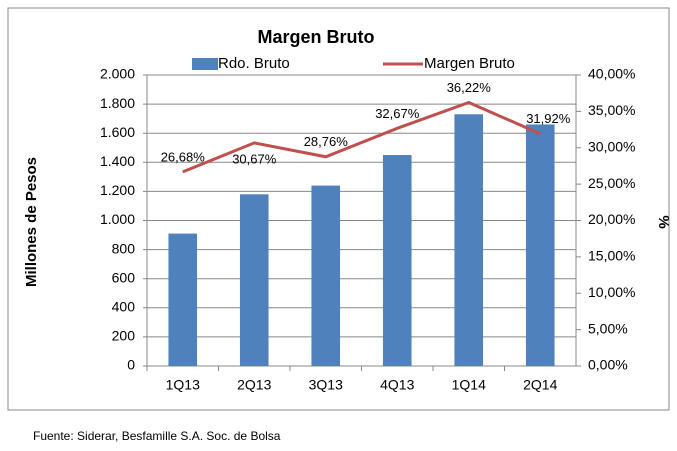 Image resolution: width=677 pixels, height=451 pixels. I want to click on y-tick-label: 1.800, so click(117, 103).